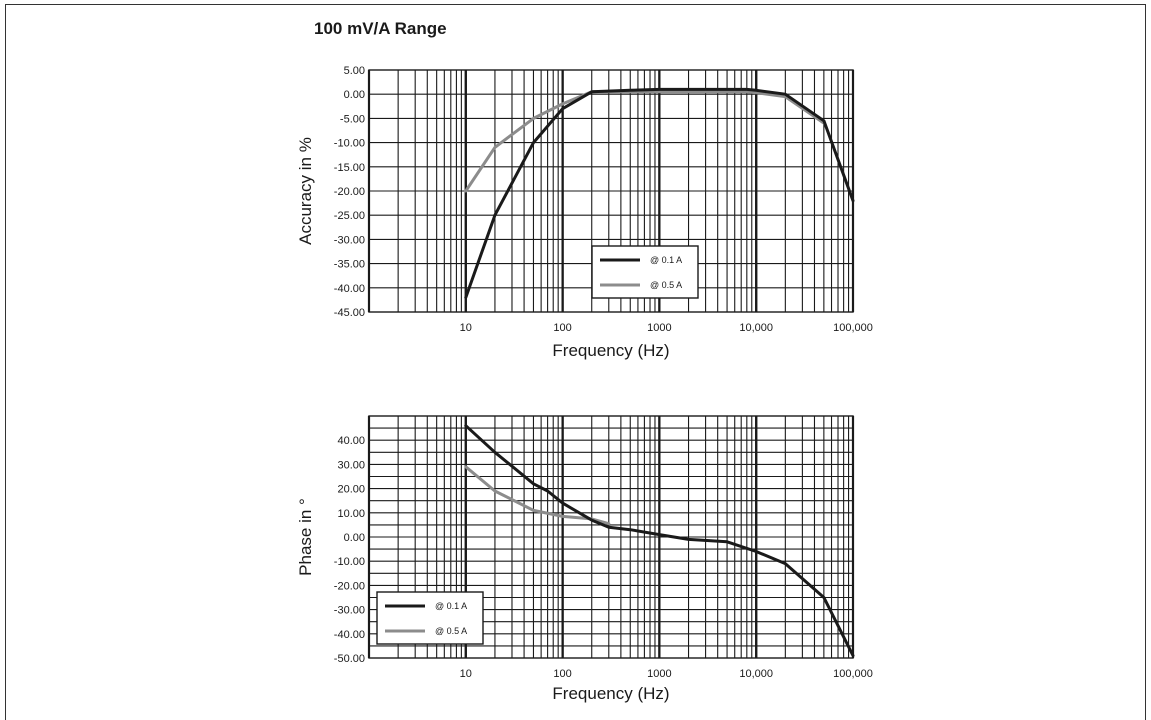 The width and height of the screenshot is (1151, 720). What do you see at coordinates (349, 659) in the screenshot?
I see `y-tick-label: -50.00` at bounding box center [349, 659].